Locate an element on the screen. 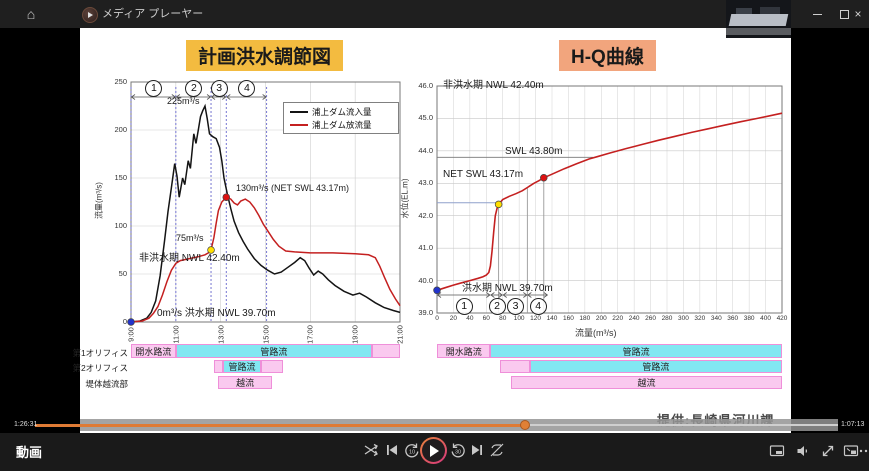 Image resolution: width=869 pixels, height=471 pixels. maximize-button is located at coordinates (844, 14).